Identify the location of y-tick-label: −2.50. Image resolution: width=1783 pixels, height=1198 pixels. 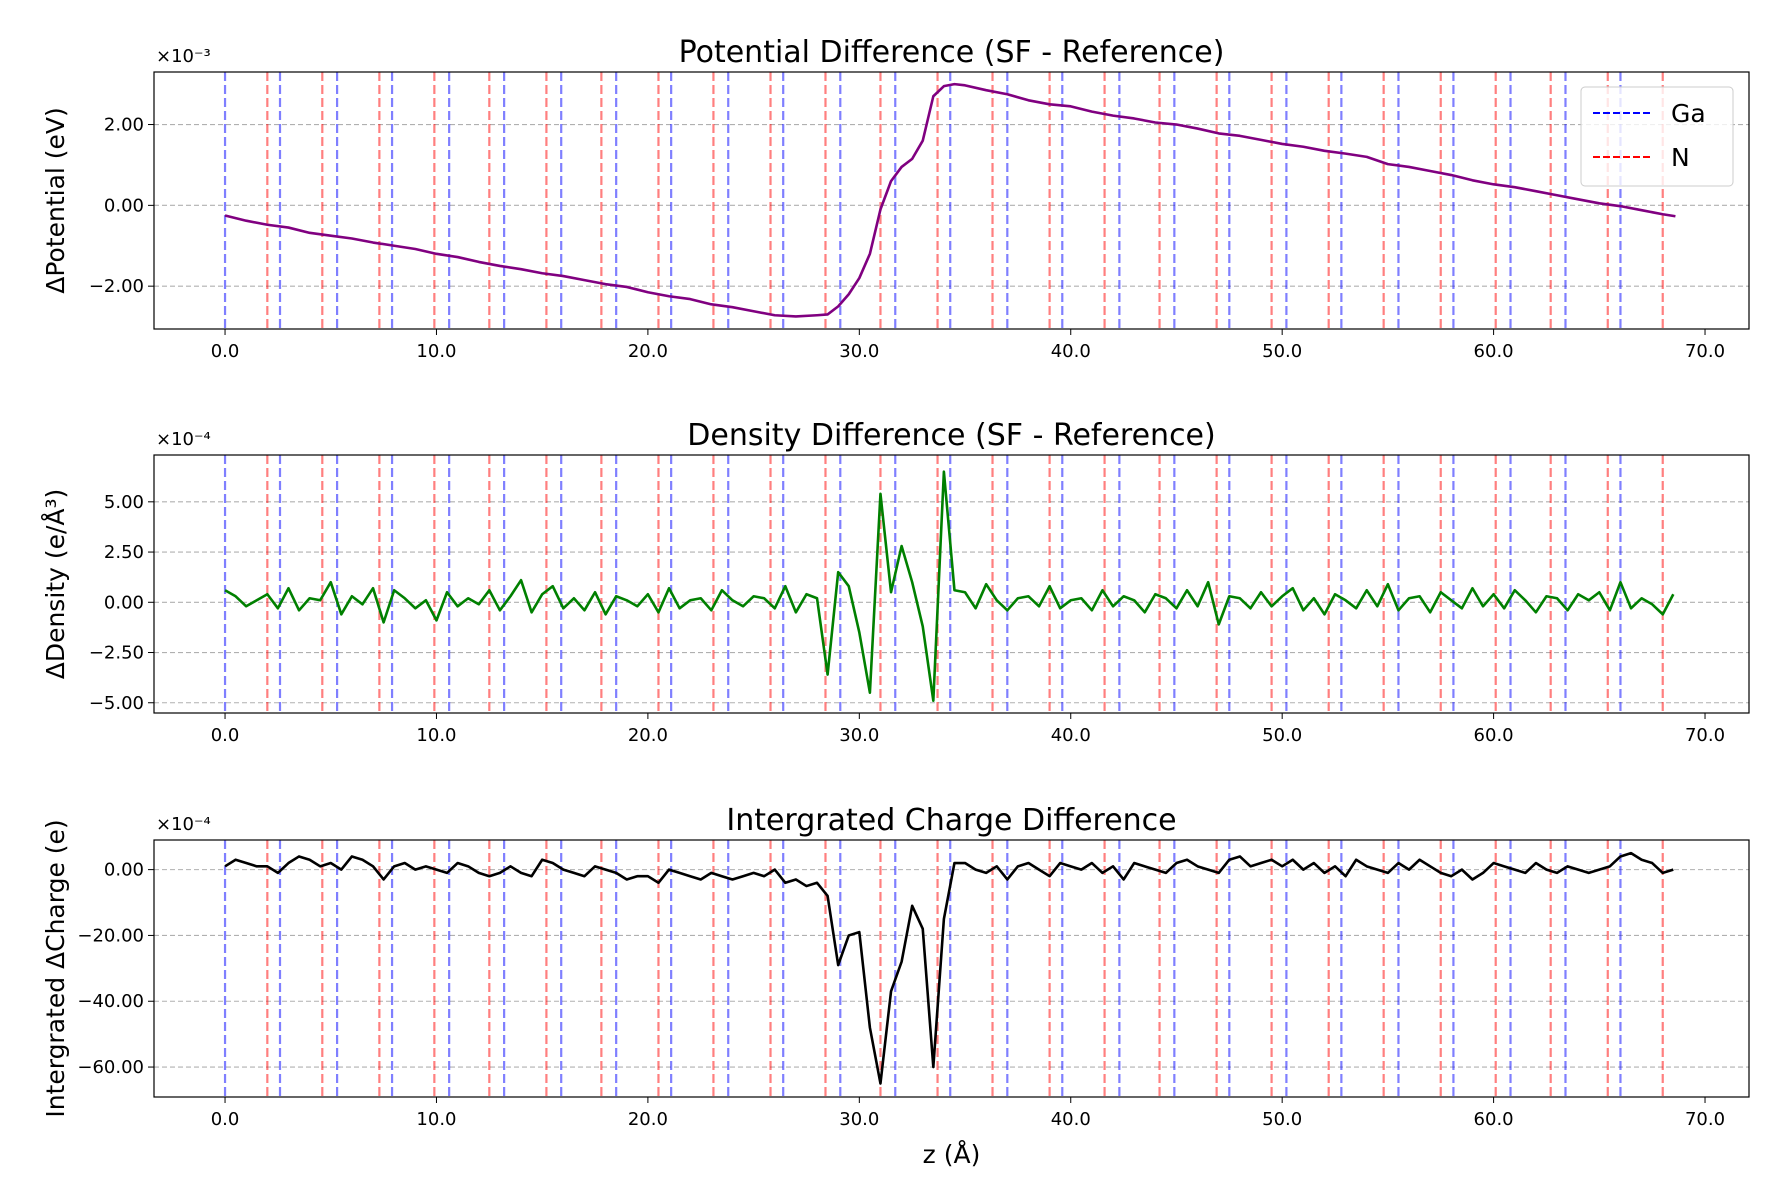
(116, 653).